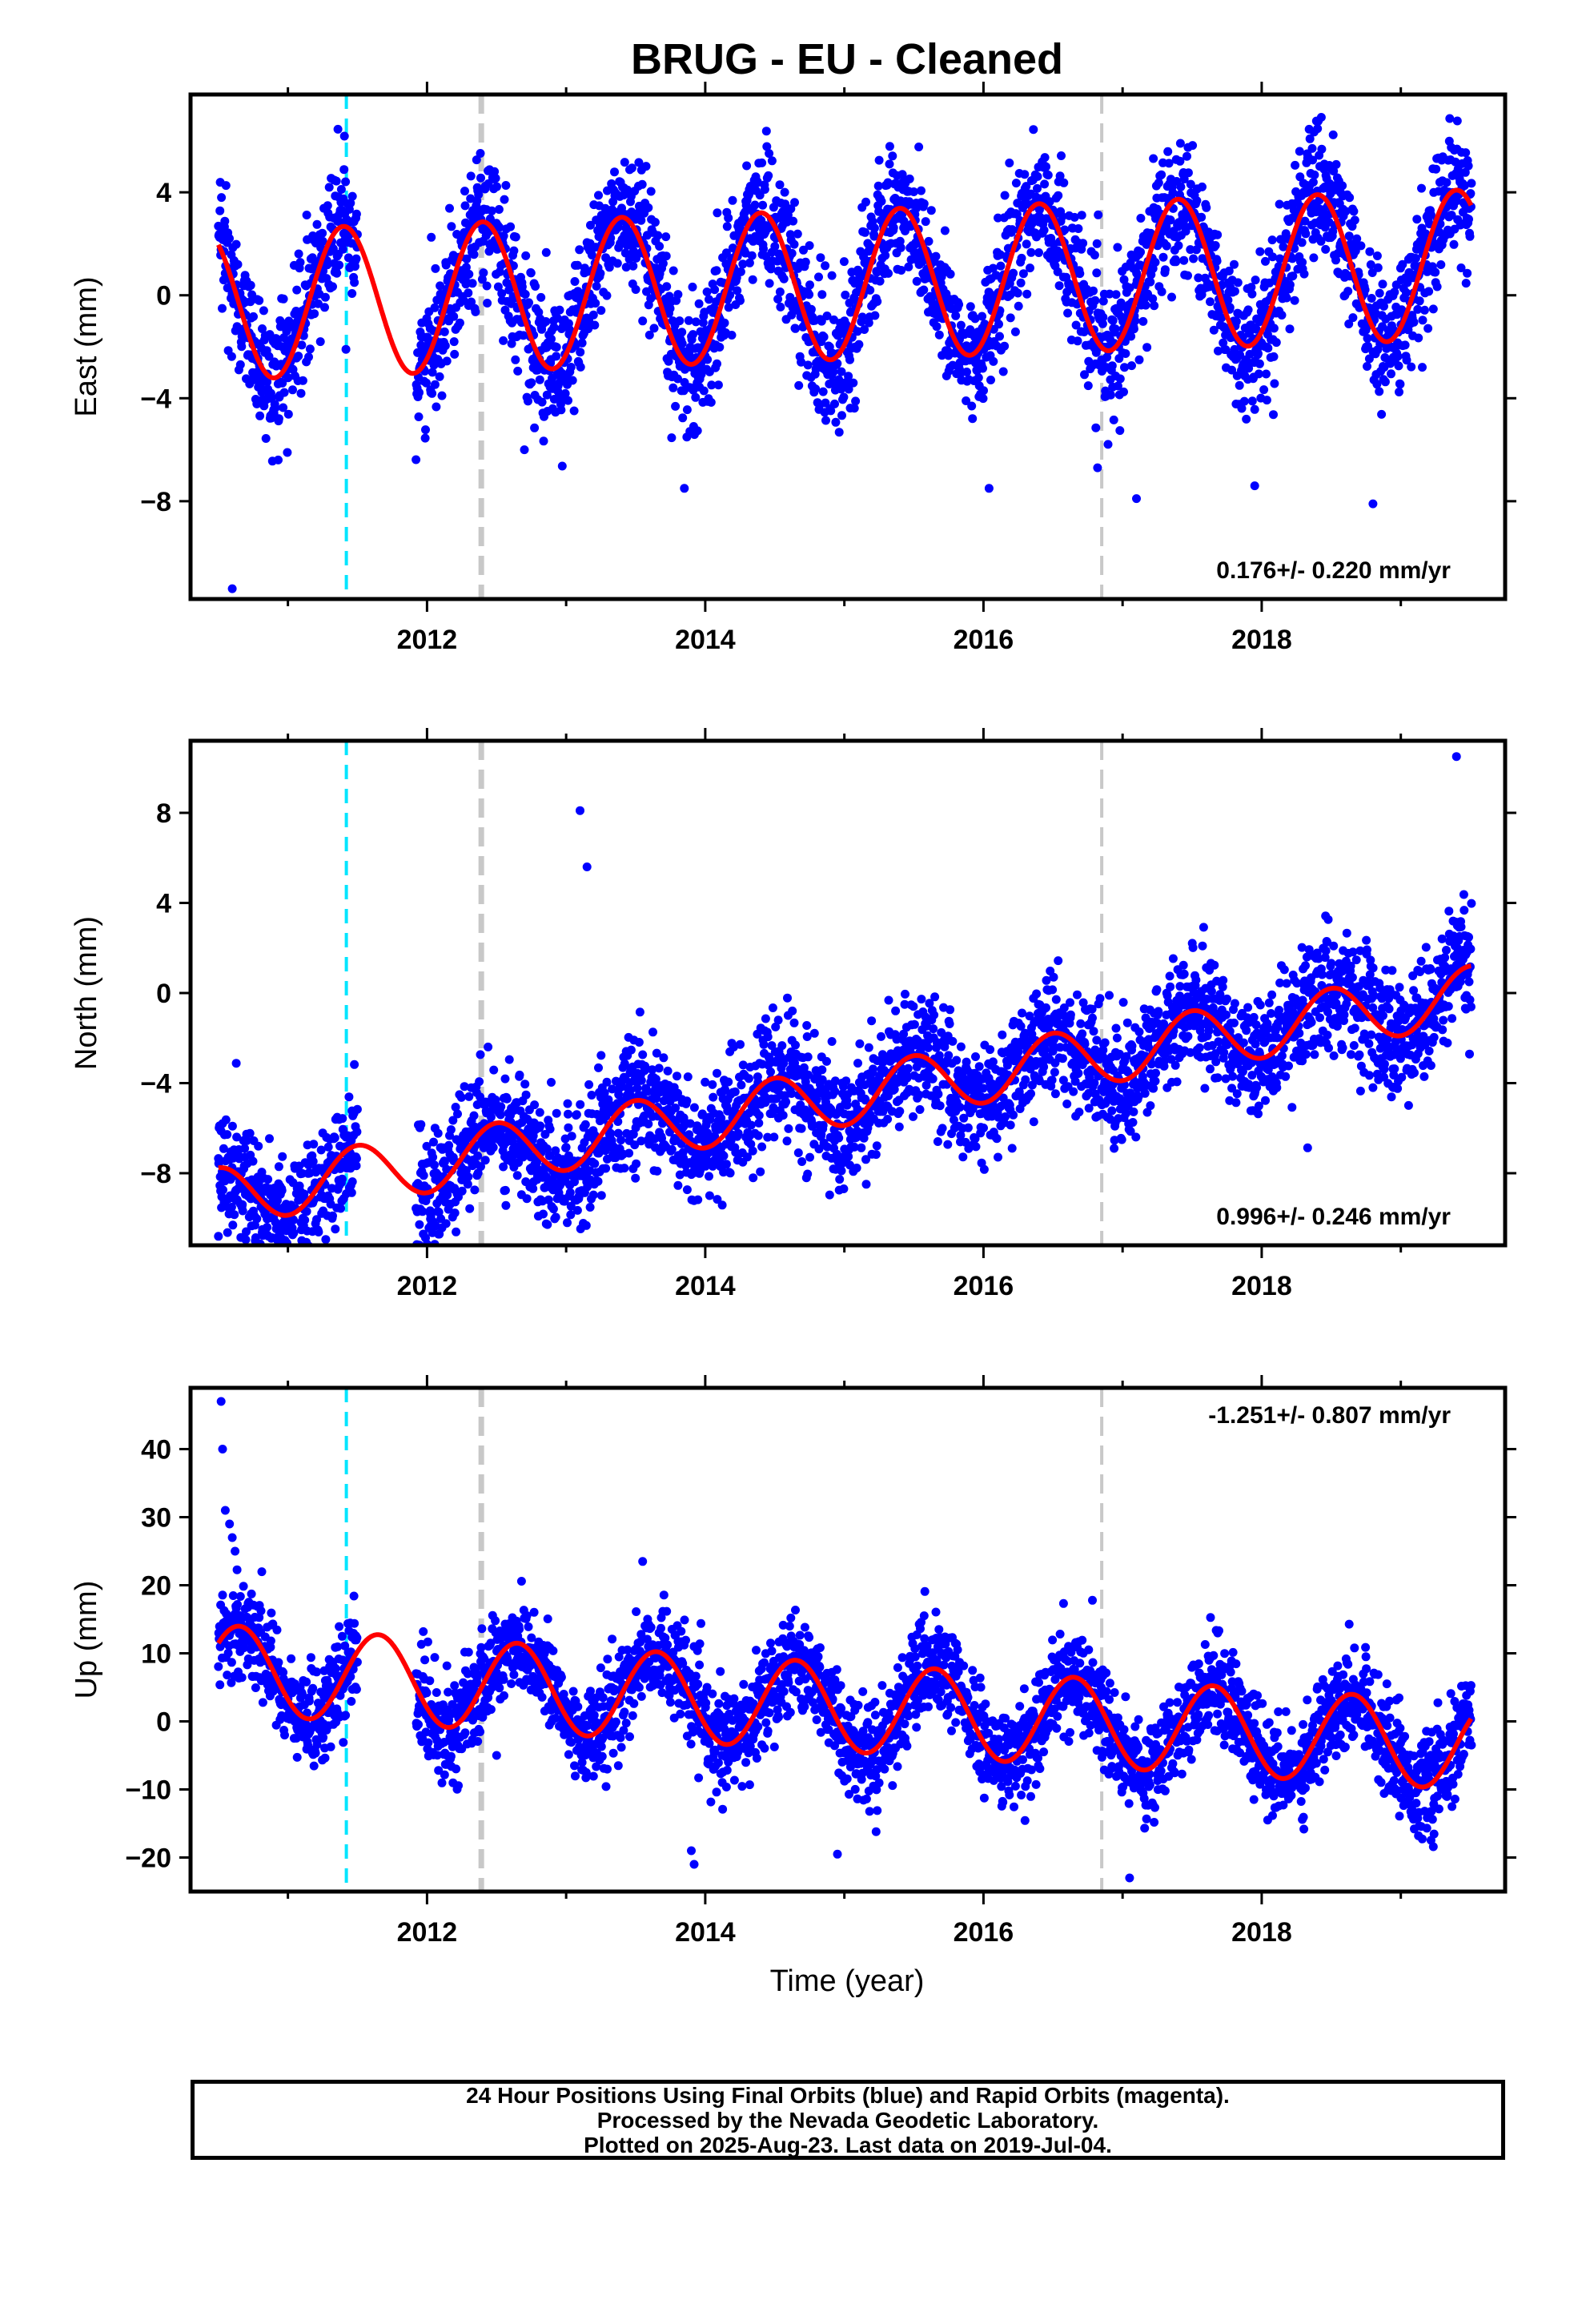  I want to click on x-tick-label: 2014, so click(705, 640).